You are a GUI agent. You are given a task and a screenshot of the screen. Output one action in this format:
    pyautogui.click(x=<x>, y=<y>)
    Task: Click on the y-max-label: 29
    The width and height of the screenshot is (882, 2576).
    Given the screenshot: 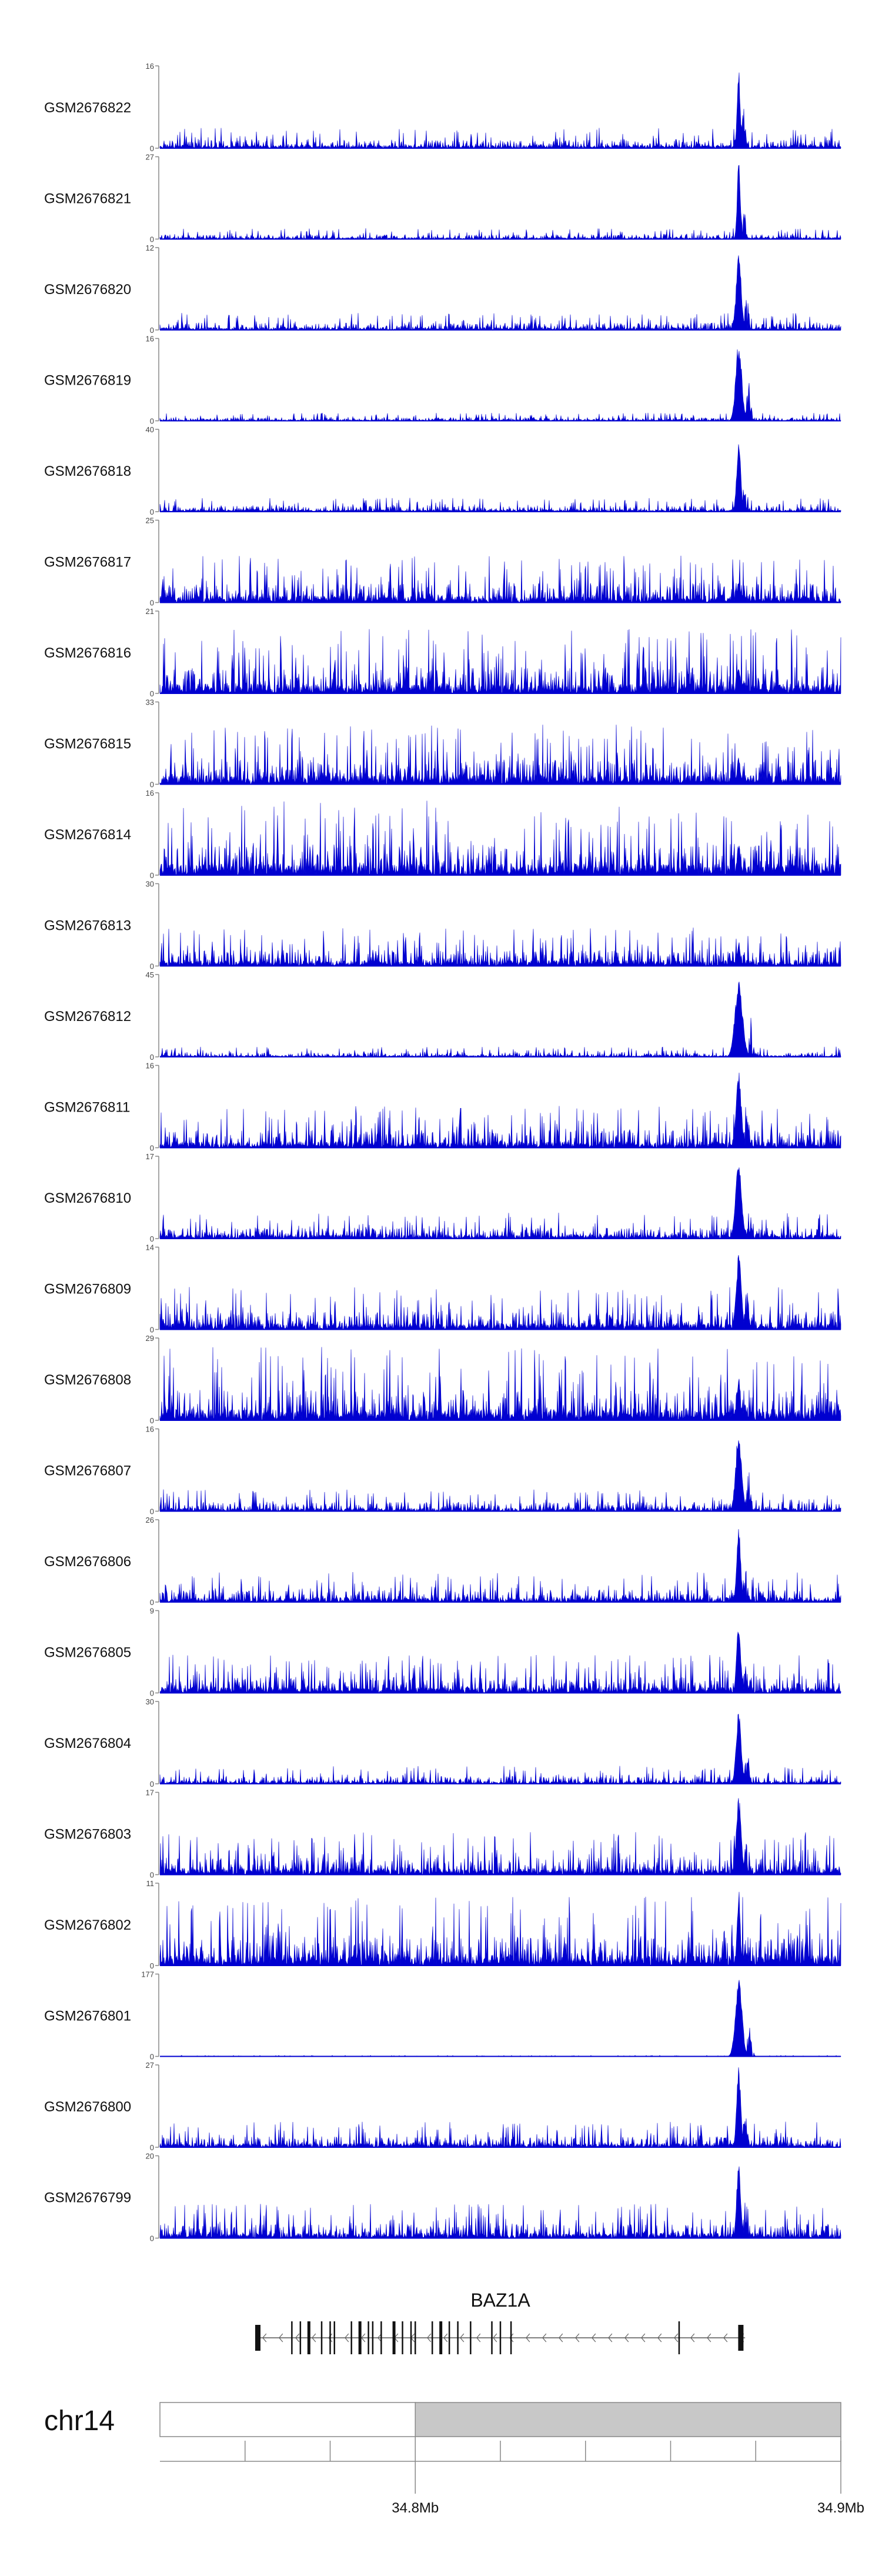 What is the action you would take?
    pyautogui.click(x=150, y=1338)
    